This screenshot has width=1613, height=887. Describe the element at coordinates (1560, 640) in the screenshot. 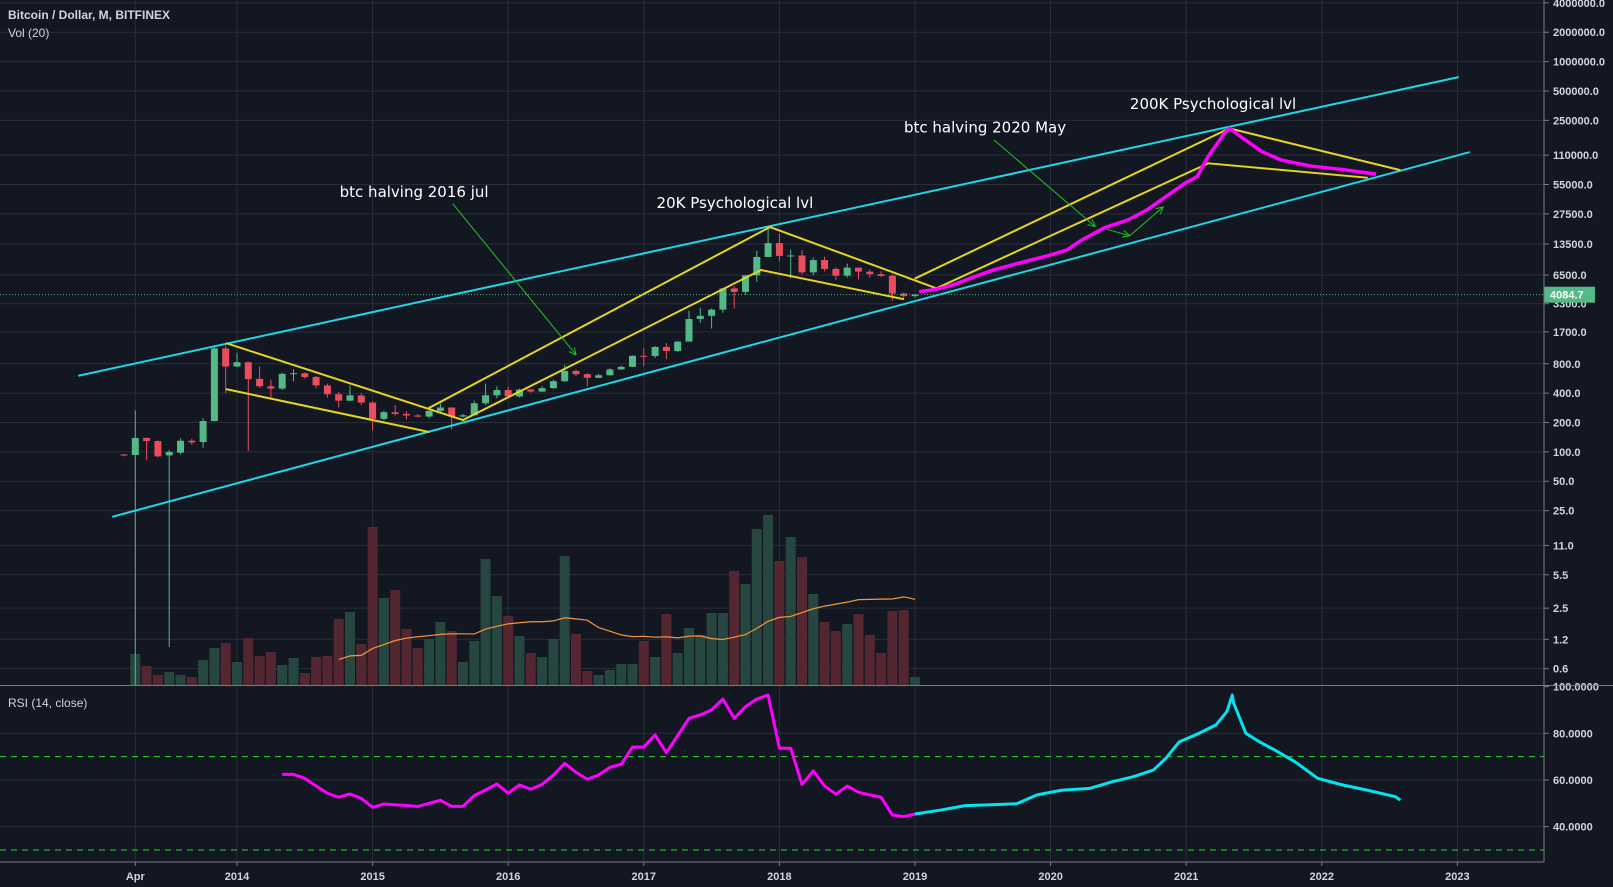

I see `price-tick-label: 1.2` at that location.